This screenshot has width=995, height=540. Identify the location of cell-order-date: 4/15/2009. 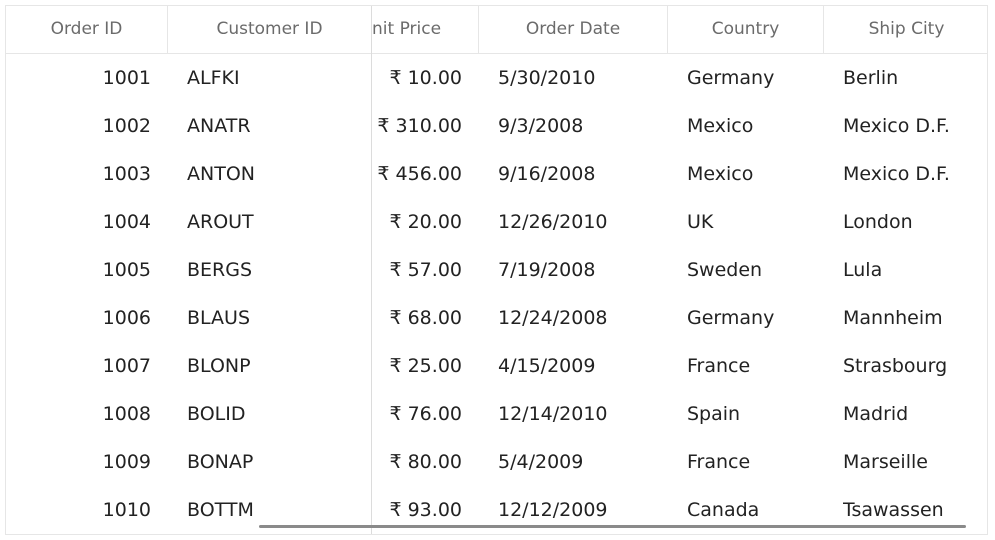
(547, 366).